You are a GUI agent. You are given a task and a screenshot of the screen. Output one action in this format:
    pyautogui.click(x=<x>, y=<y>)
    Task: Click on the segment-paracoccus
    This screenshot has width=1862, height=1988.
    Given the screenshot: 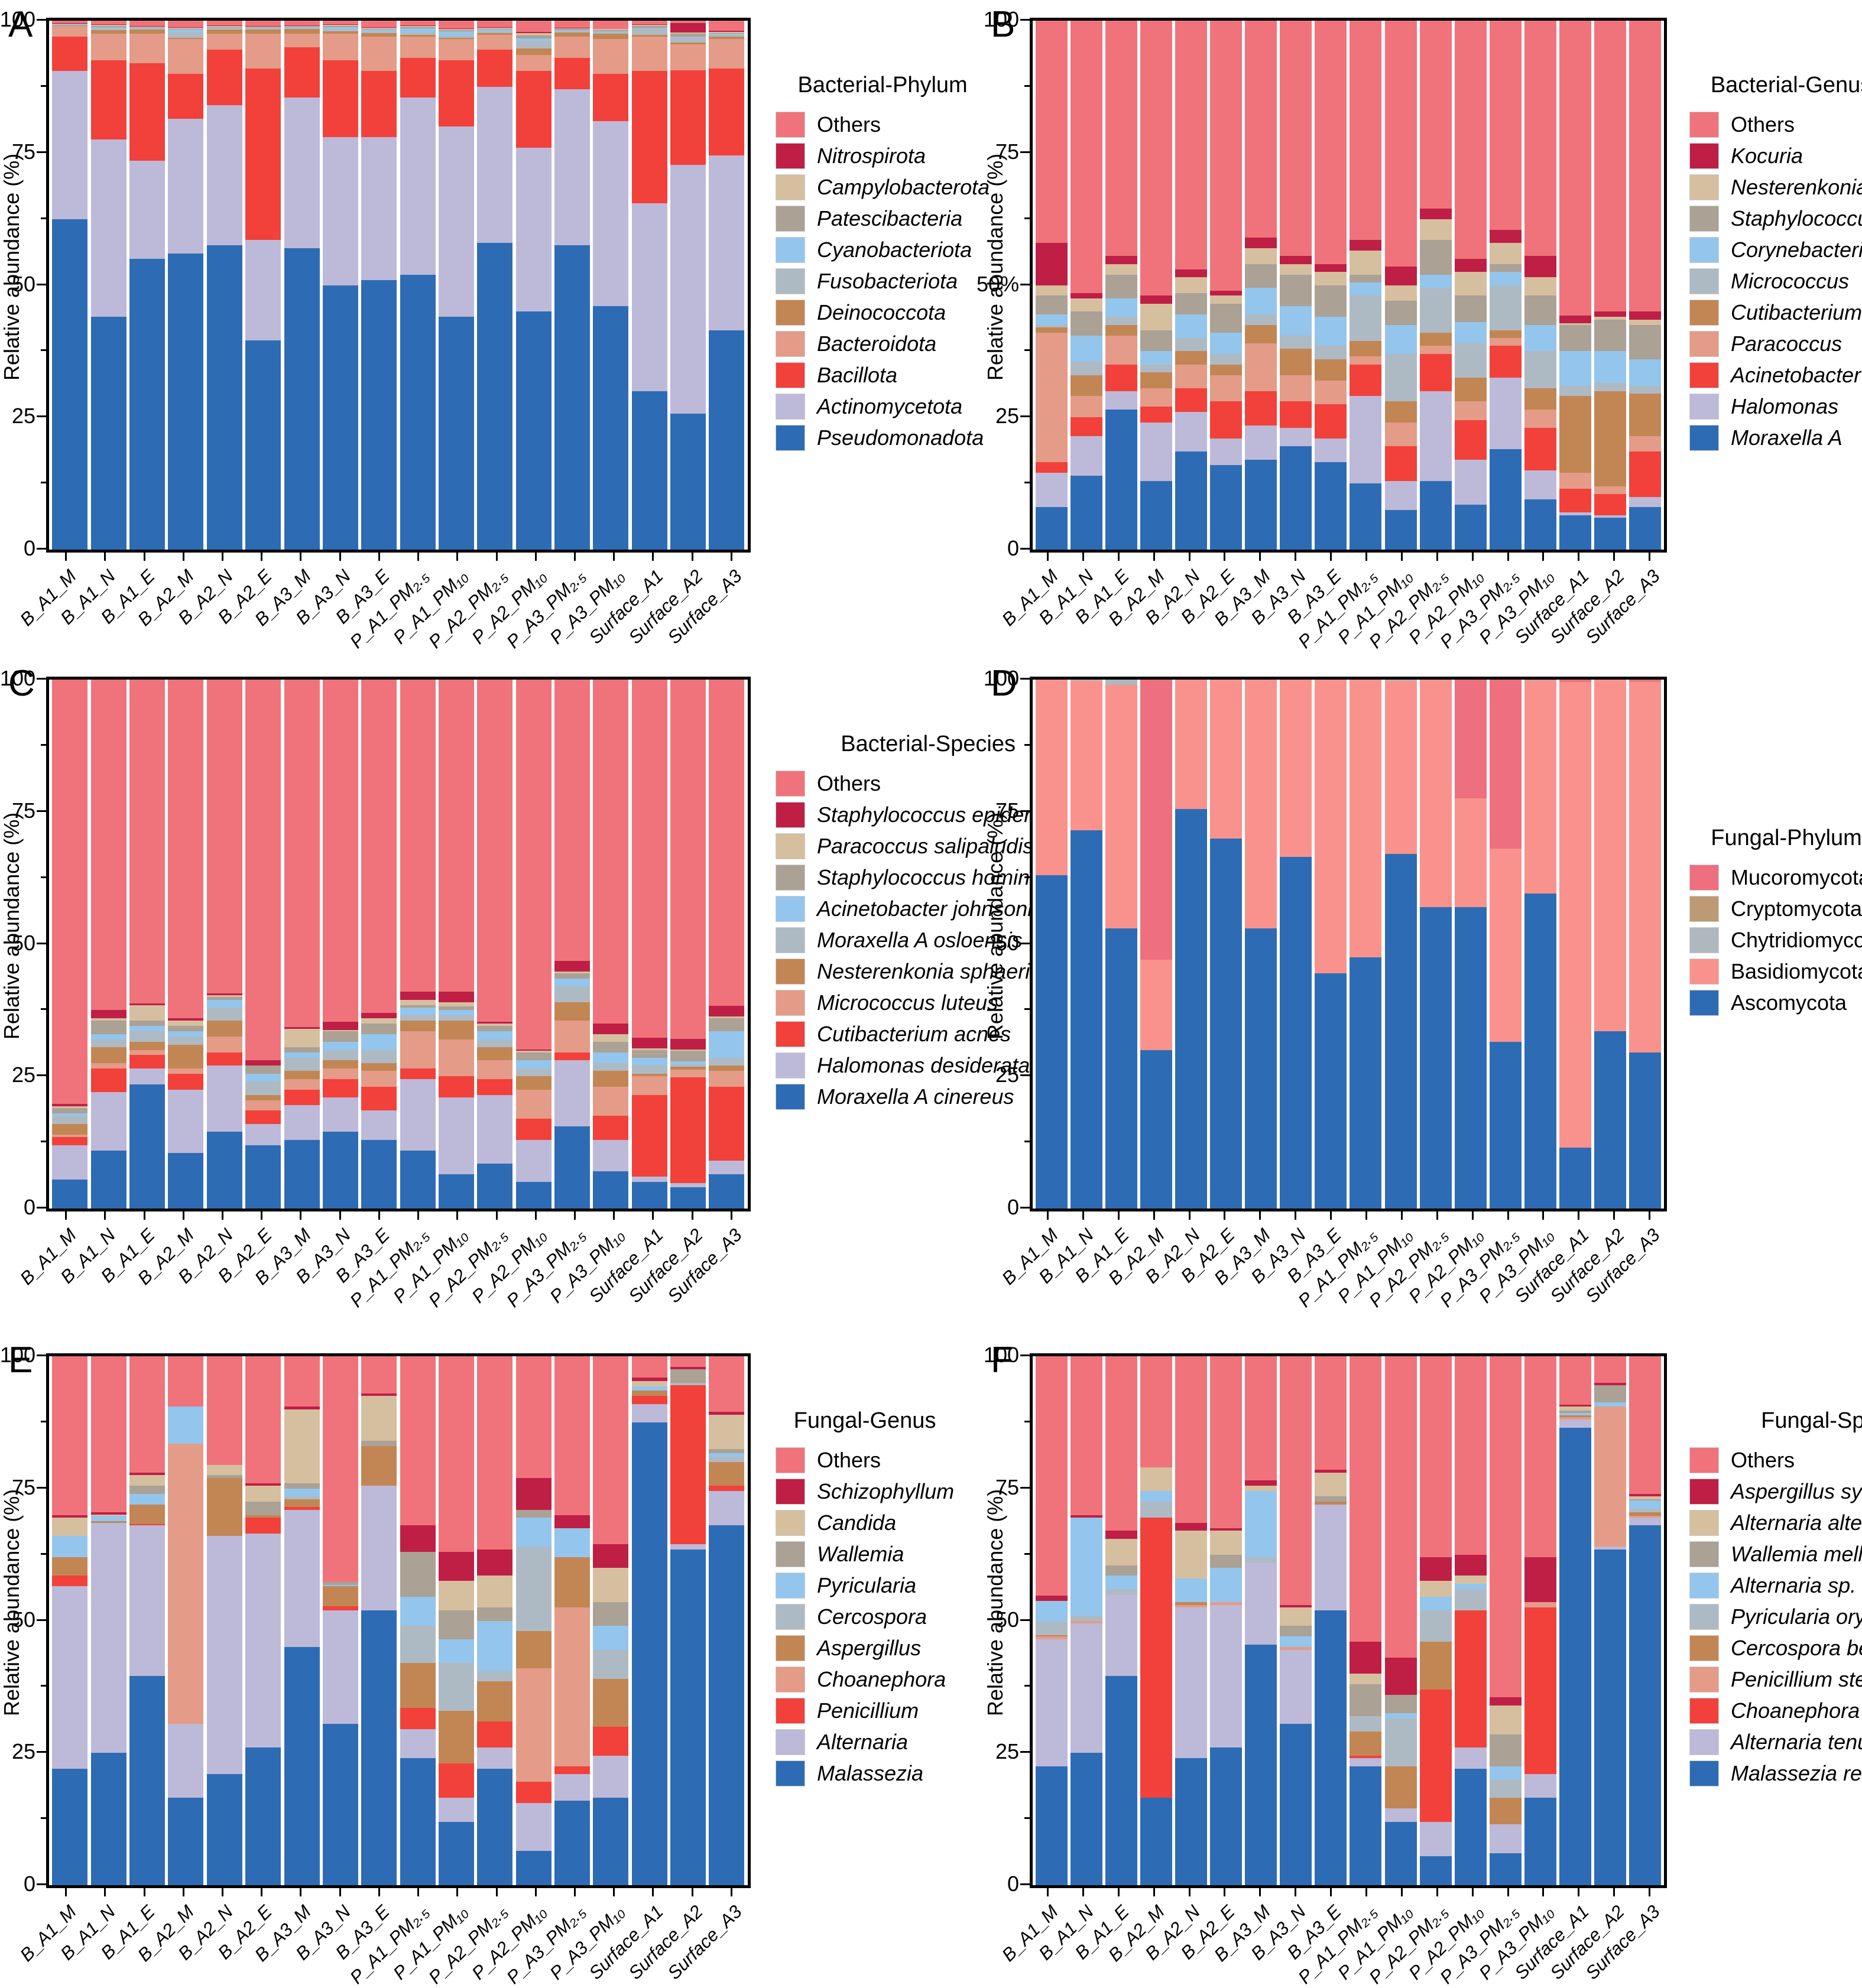 What is the action you would take?
    pyautogui.click(x=1470, y=410)
    